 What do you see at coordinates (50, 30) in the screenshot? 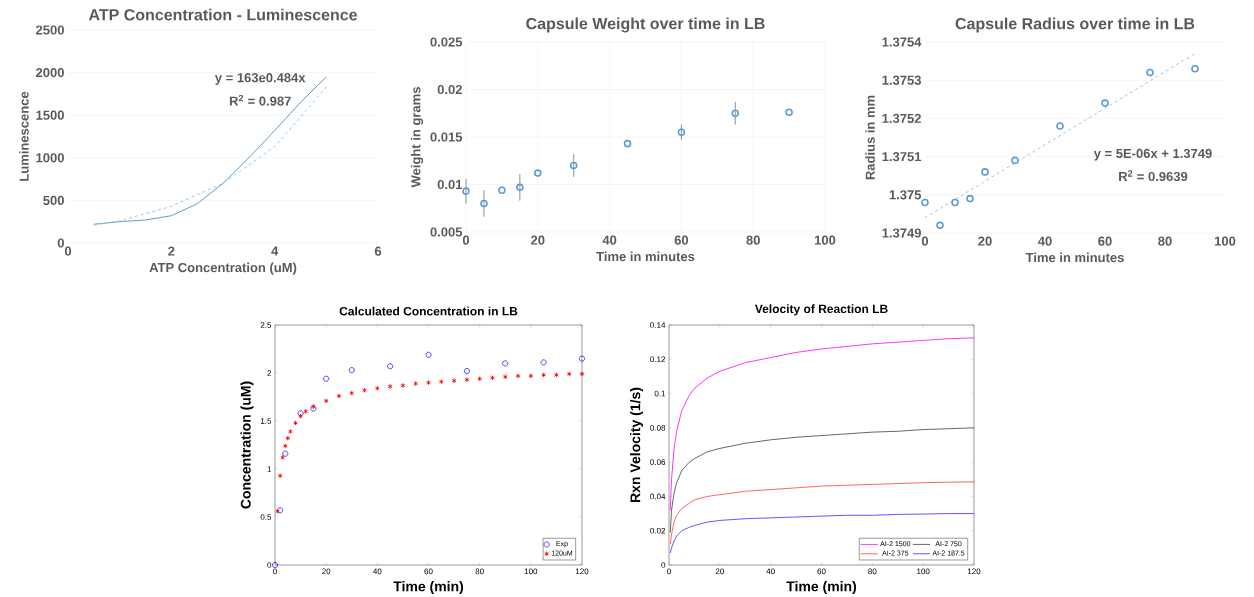
I see `y-tick-label: 2500` at bounding box center [50, 30].